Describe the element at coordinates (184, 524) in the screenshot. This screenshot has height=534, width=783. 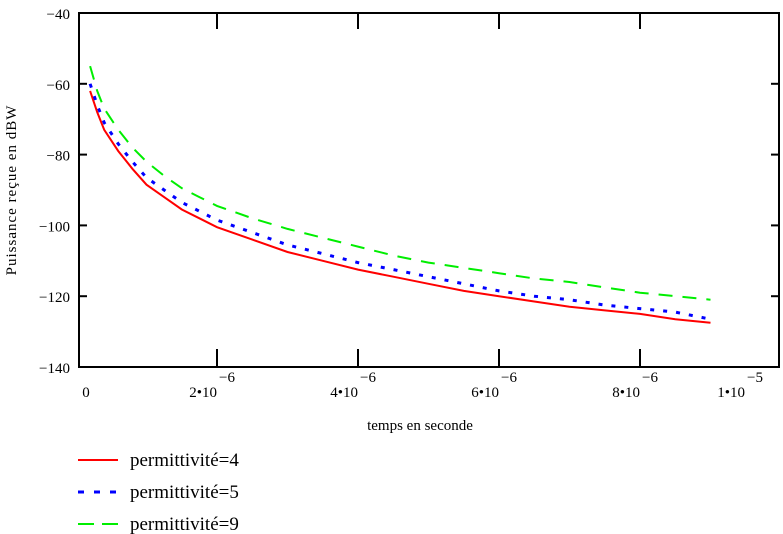
I see `legend-label: permittivité=9` at that location.